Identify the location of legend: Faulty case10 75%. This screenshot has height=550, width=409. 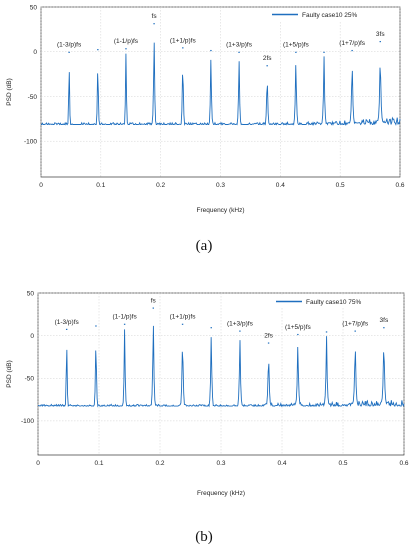
(335, 301).